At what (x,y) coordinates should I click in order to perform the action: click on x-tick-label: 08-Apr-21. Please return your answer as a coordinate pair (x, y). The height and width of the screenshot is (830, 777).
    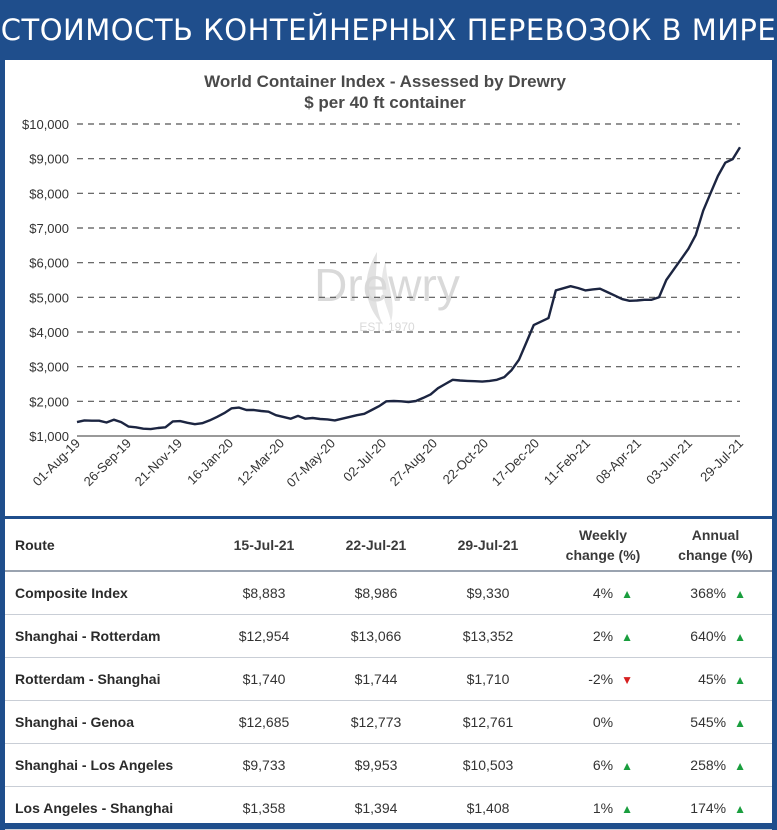
    Looking at the image, I should click on (618, 461).